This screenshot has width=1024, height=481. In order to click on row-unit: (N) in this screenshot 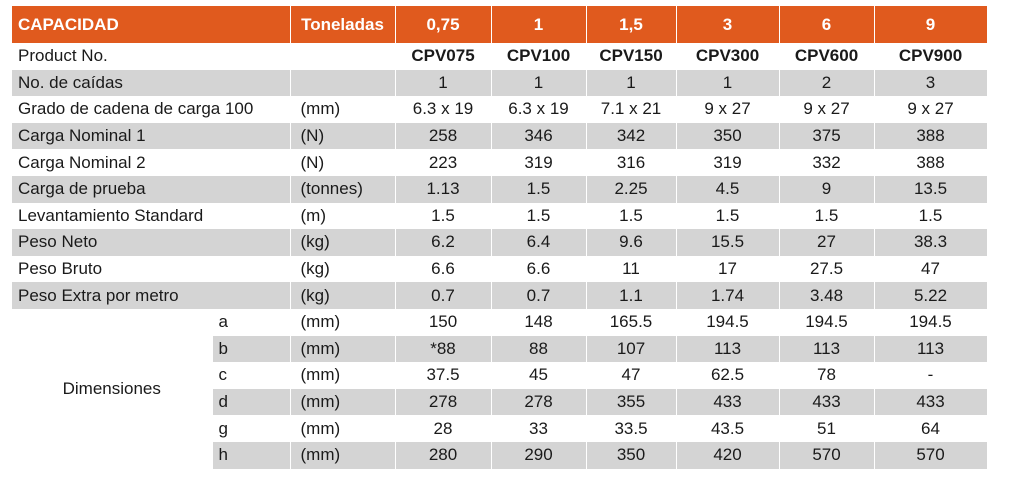, I will do `click(343, 136)`.